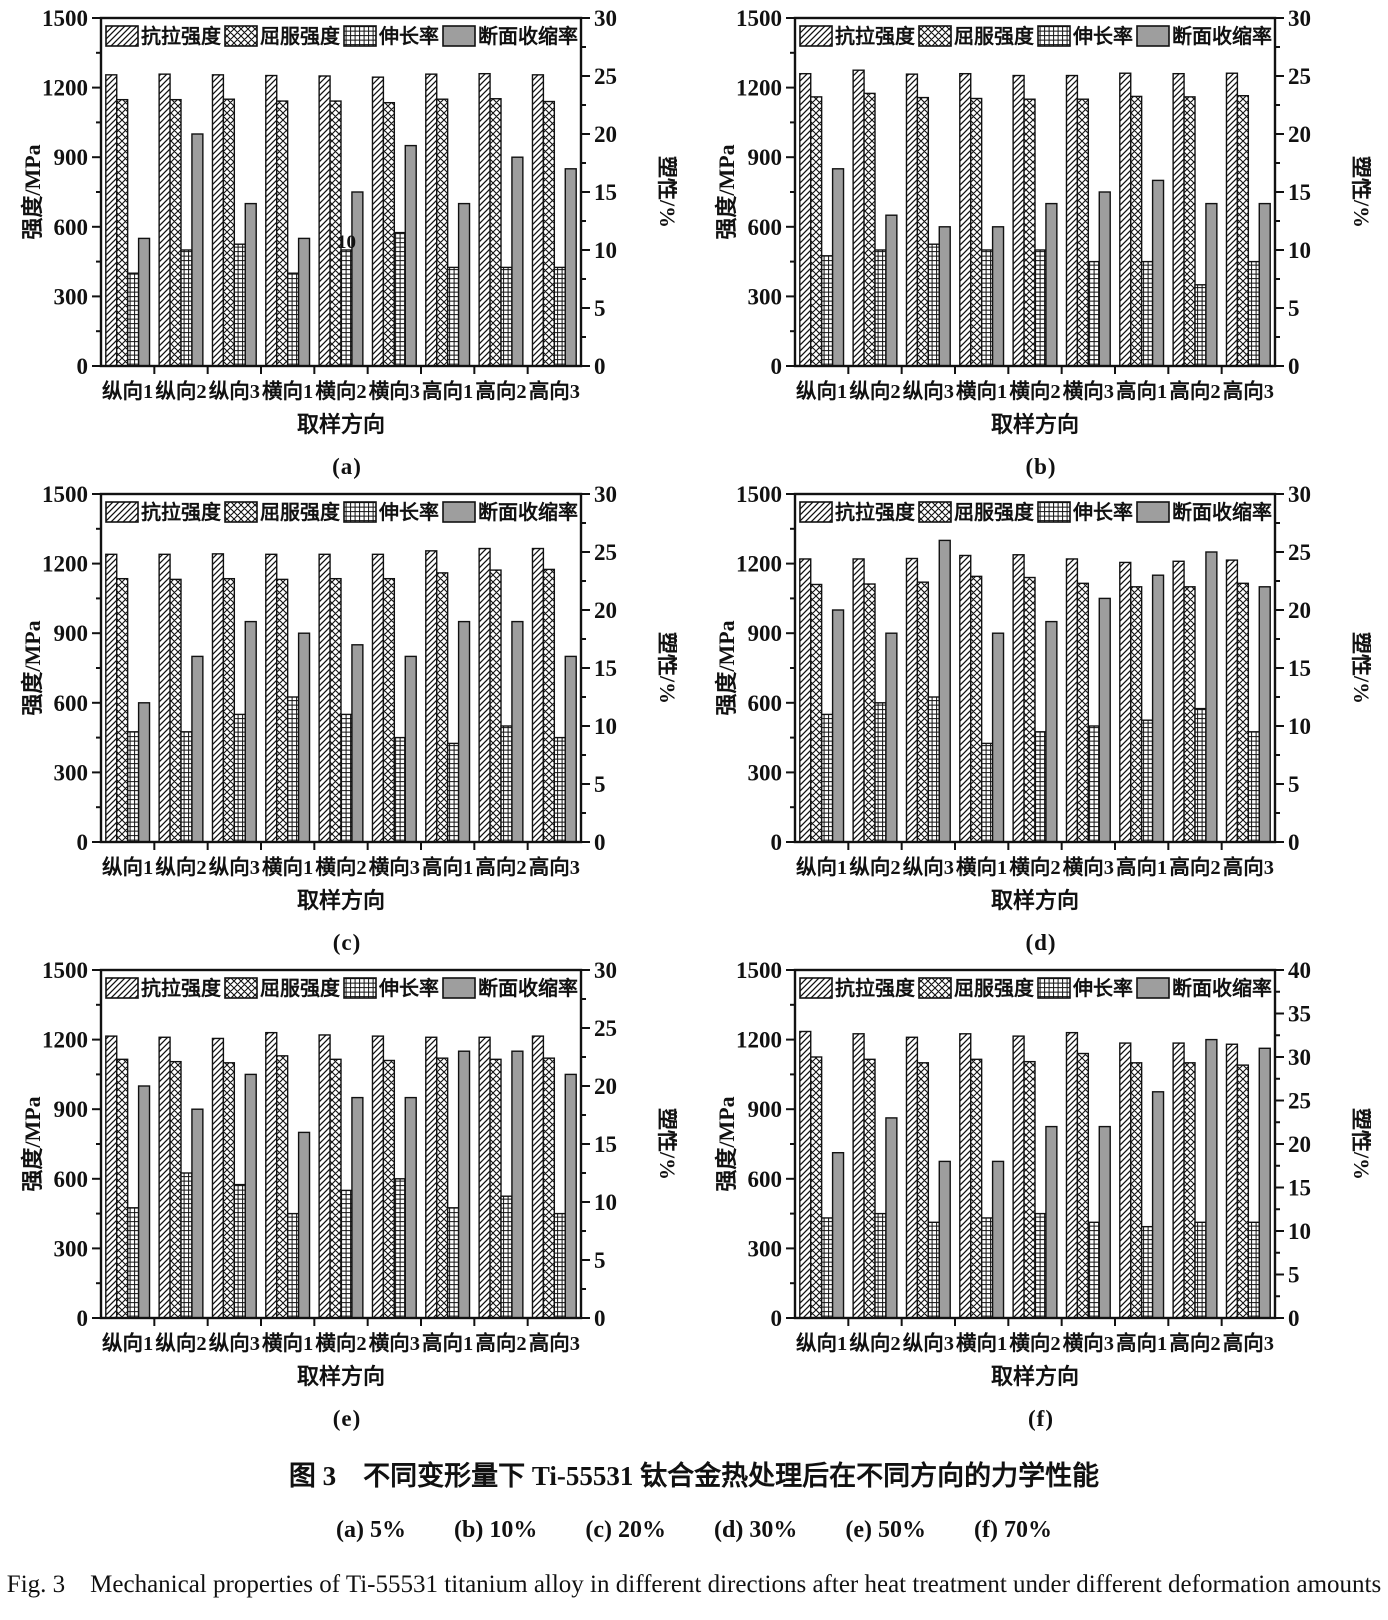  Describe the element at coordinates (234, 867) in the screenshot. I see `svg-text: 纵向3` at that location.